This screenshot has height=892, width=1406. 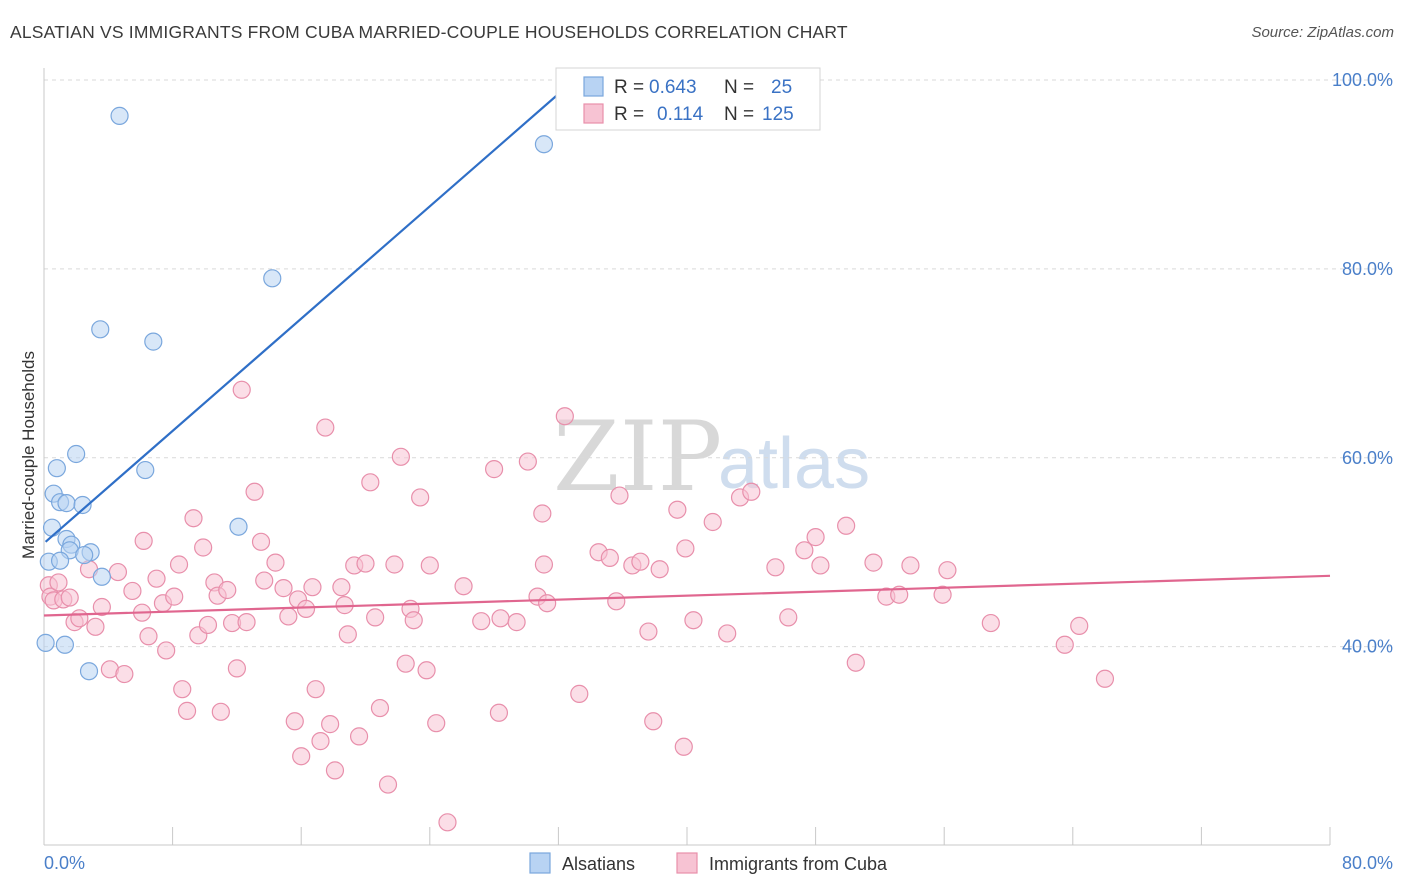 What do you see at coordinates (1322, 32) in the screenshot?
I see `source-note: Source: ZipAtlas.com` at bounding box center [1322, 32].